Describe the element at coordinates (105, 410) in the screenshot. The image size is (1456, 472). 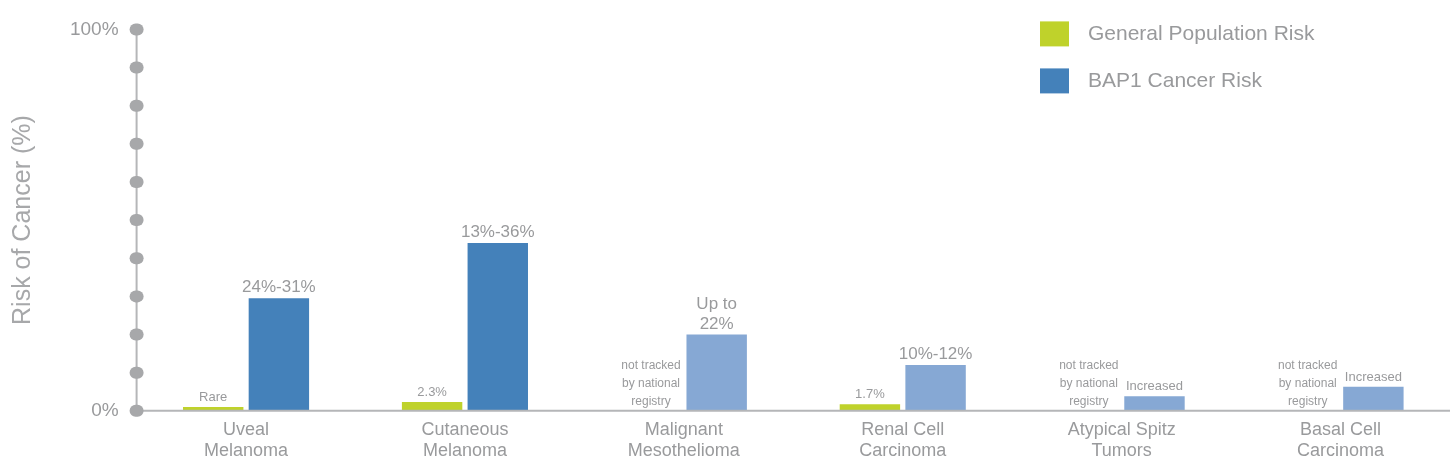
I see `y-tick-label: 0%` at that location.